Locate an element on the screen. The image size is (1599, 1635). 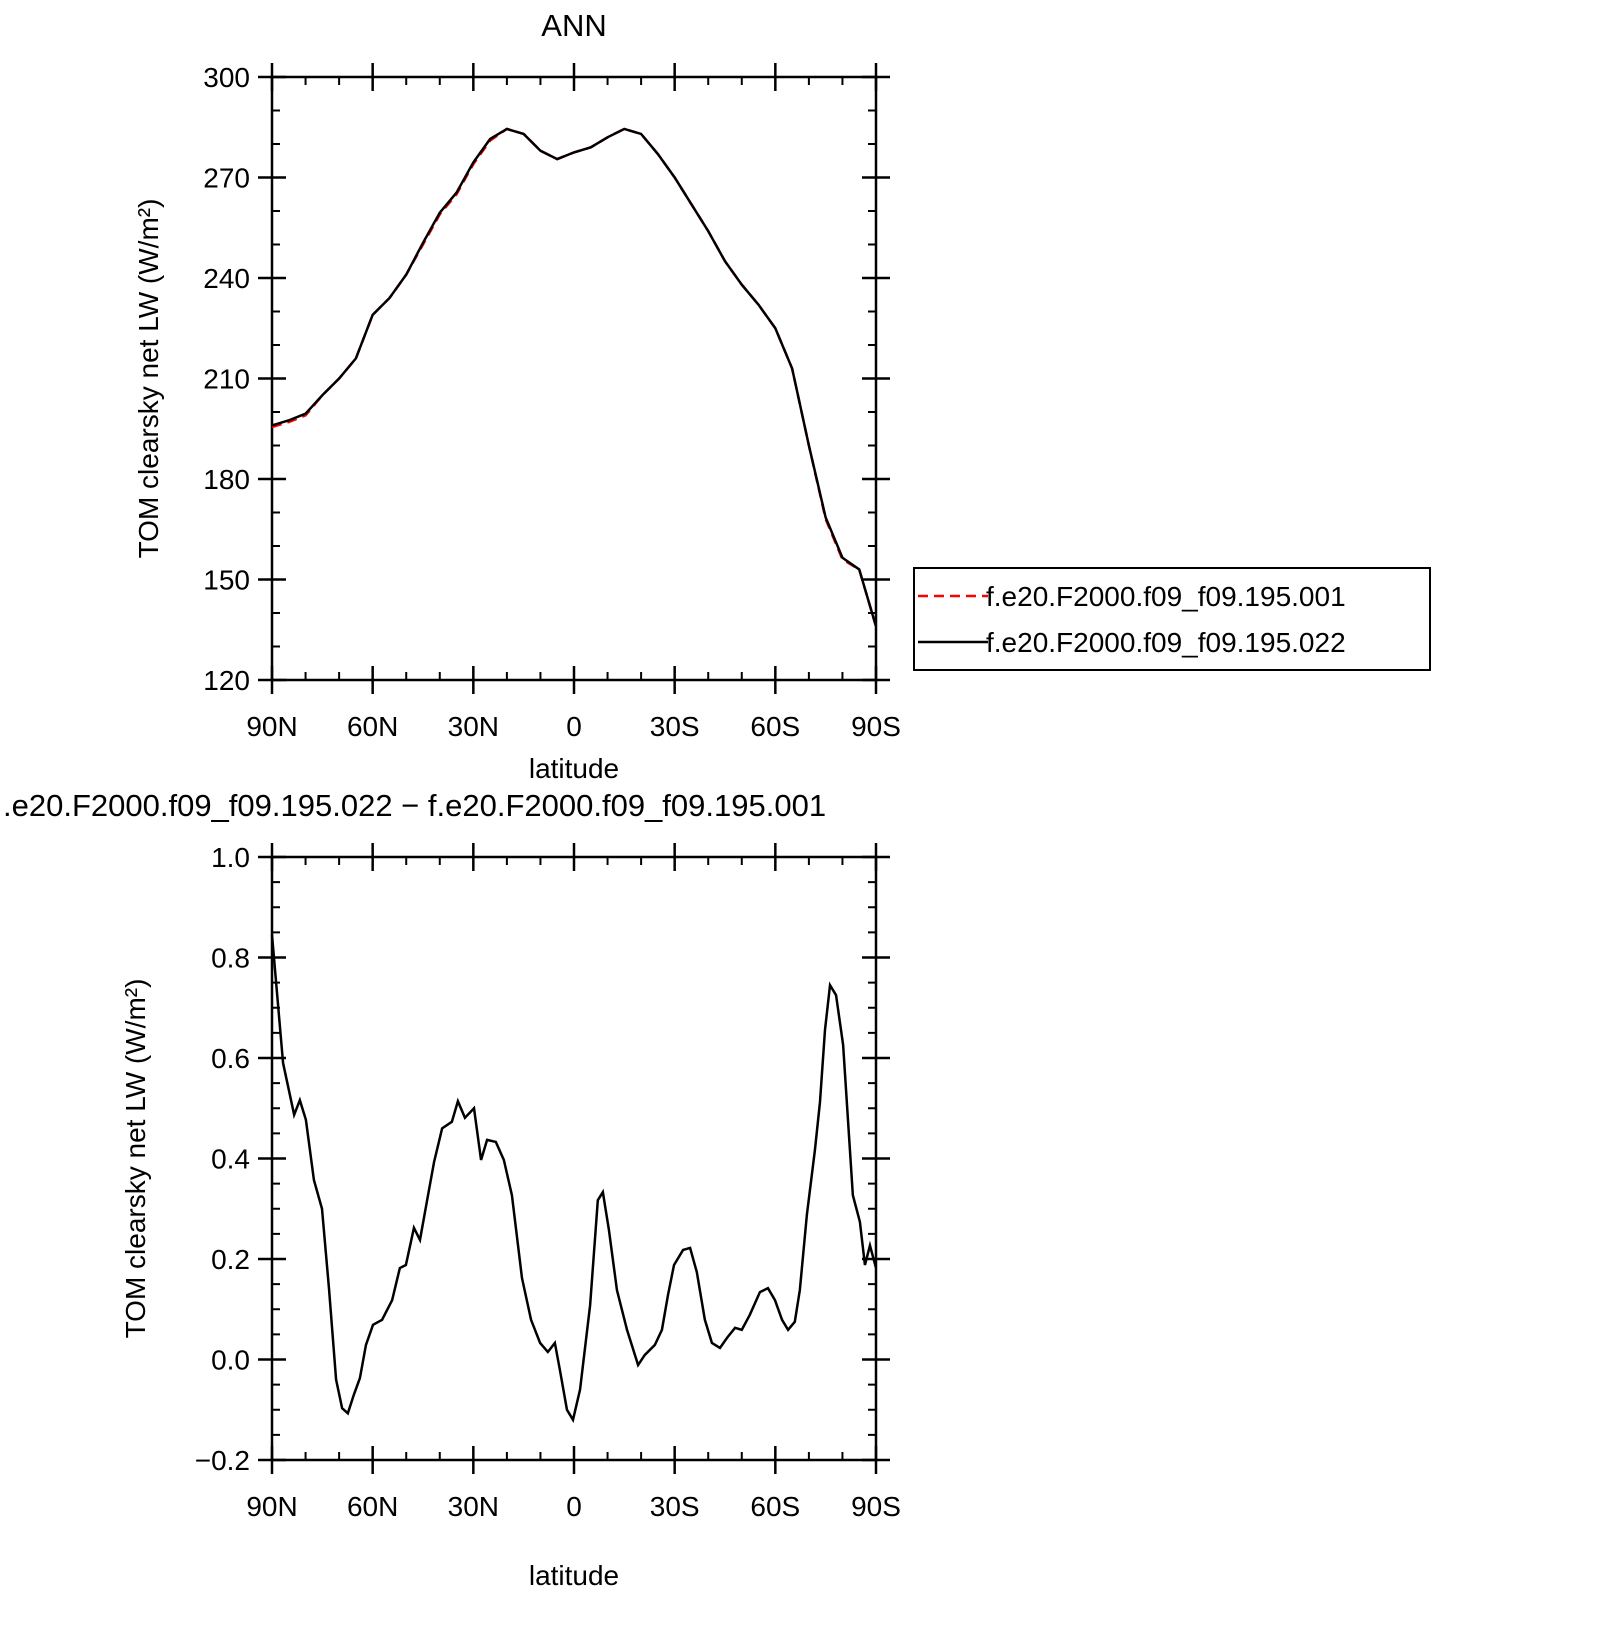
legend-box is located at coordinates (1172, 619).